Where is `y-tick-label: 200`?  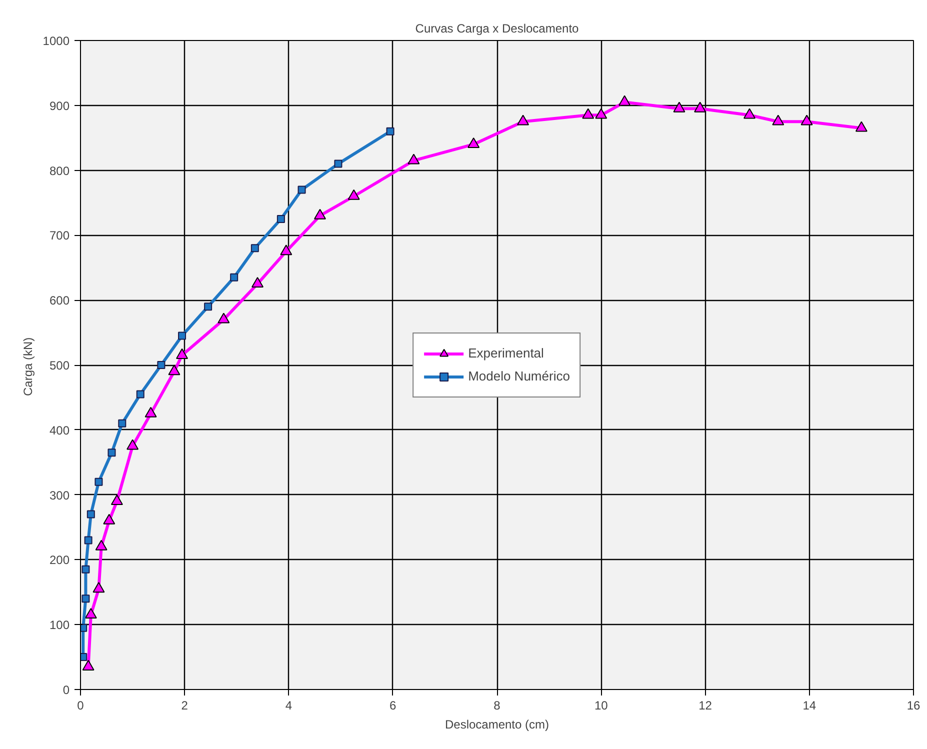 y-tick-label: 200 is located at coordinates (59, 560).